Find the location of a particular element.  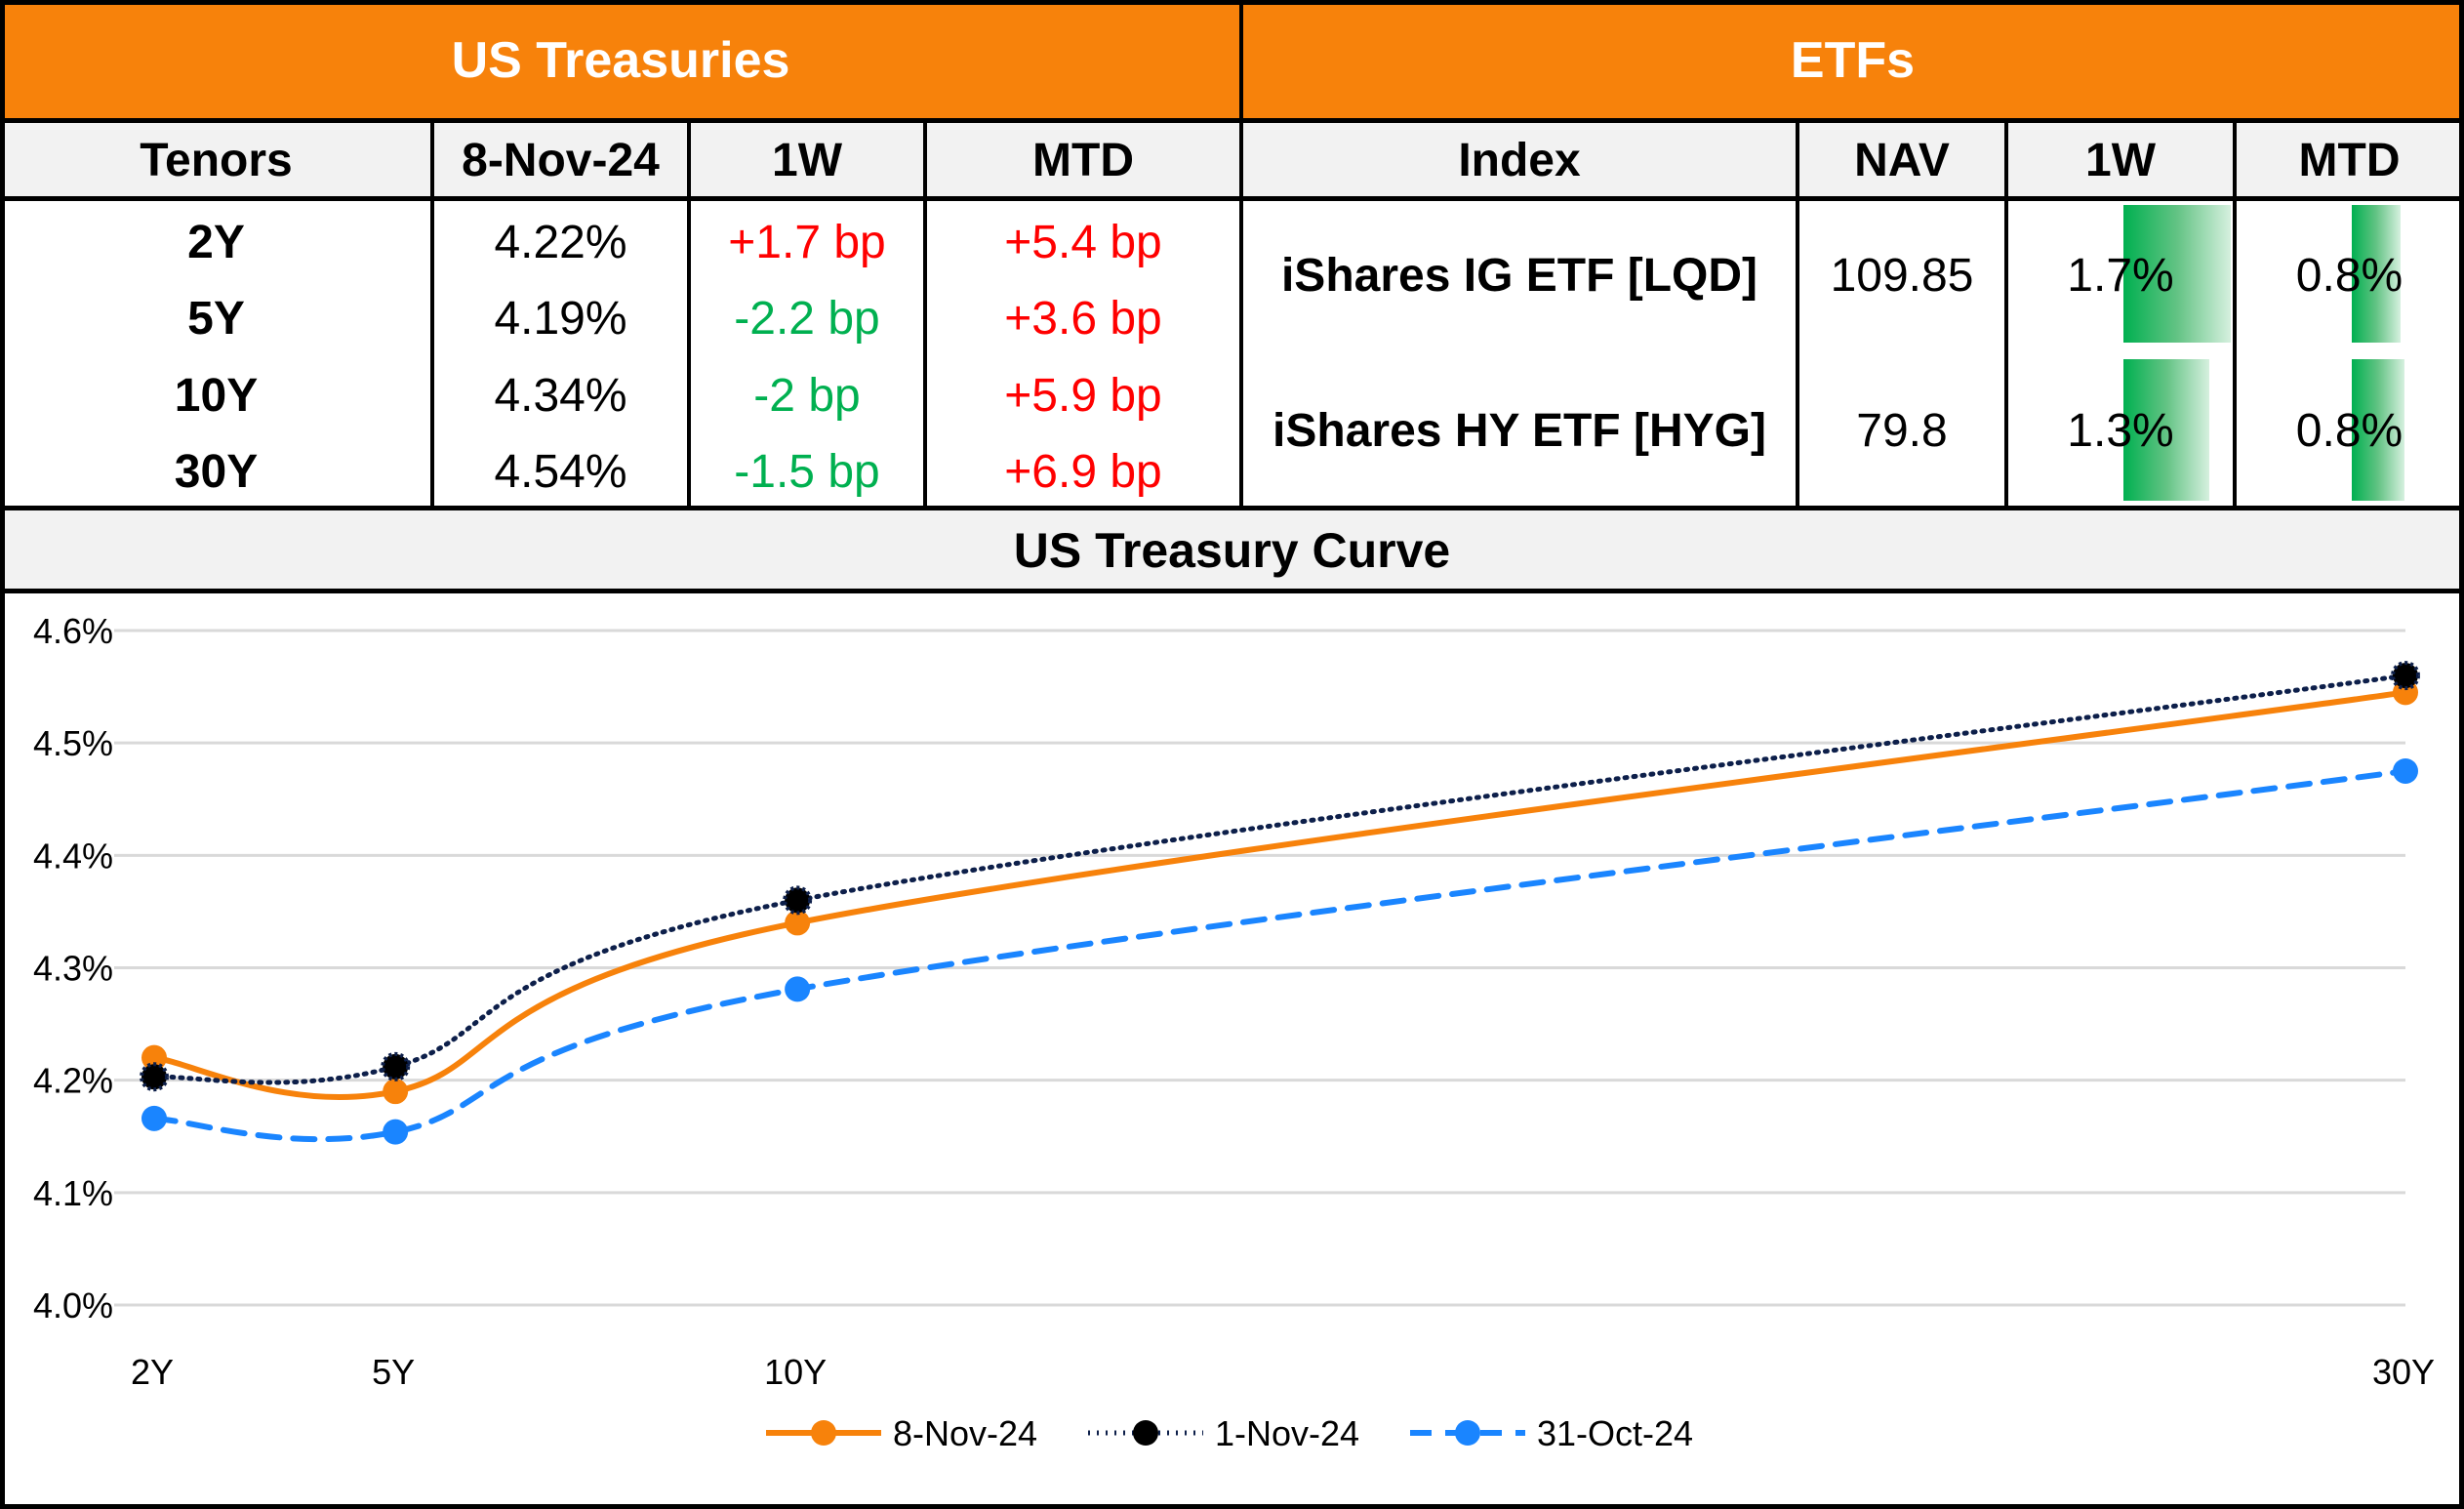

yield-cell: 4.19% is located at coordinates (560, 318).